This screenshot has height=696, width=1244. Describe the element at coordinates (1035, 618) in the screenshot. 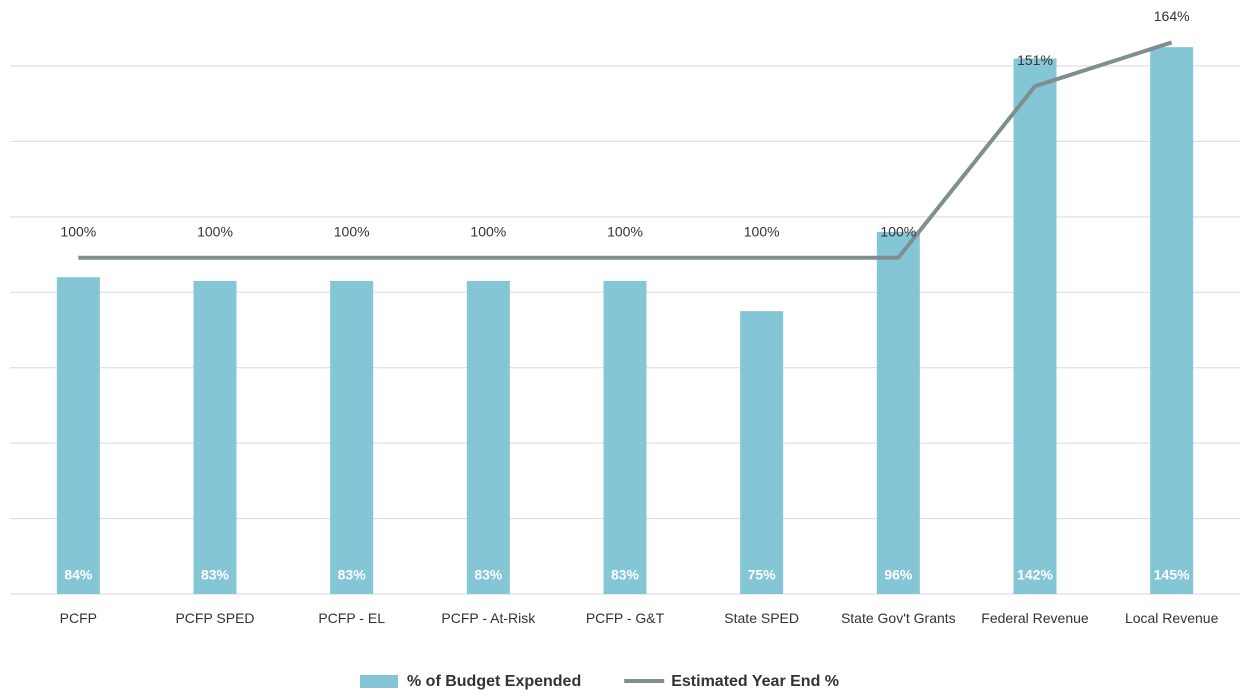

I see `x-tick-label: Federal Revenue` at that location.